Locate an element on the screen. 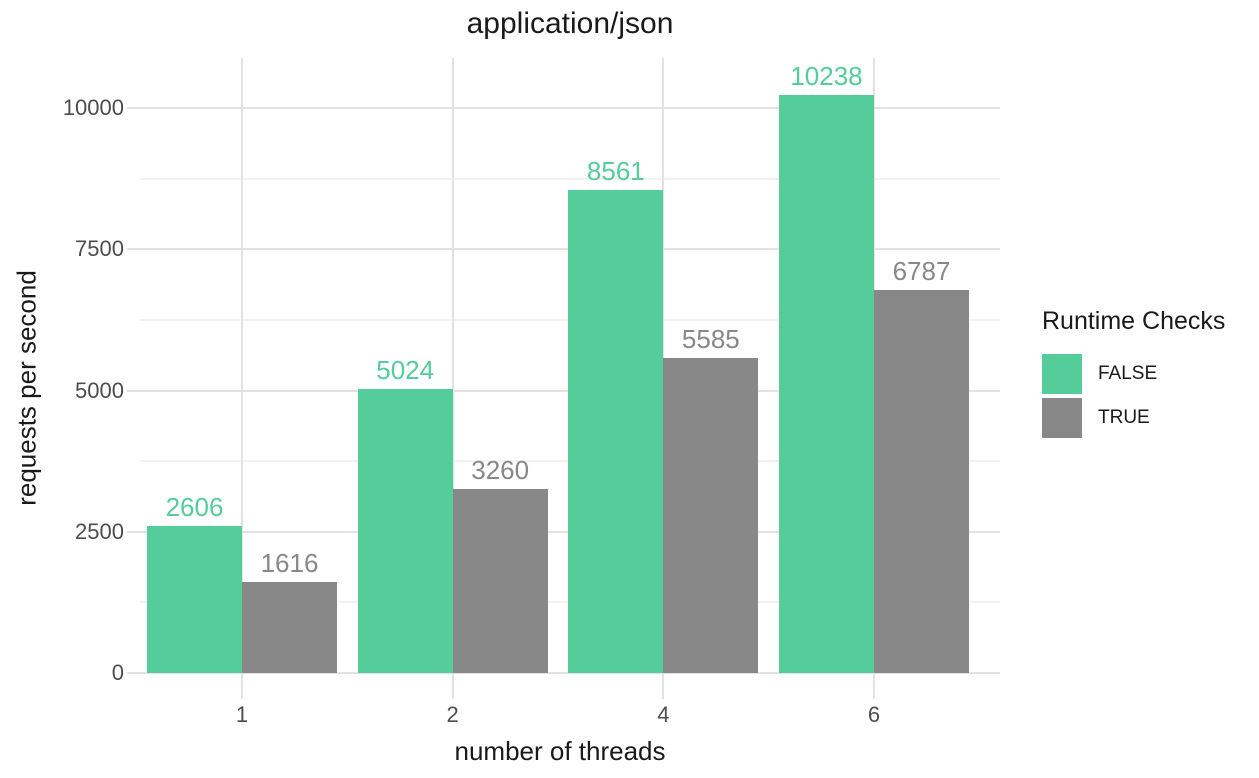  legend-title: Runtime Checks is located at coordinates (1134, 321).